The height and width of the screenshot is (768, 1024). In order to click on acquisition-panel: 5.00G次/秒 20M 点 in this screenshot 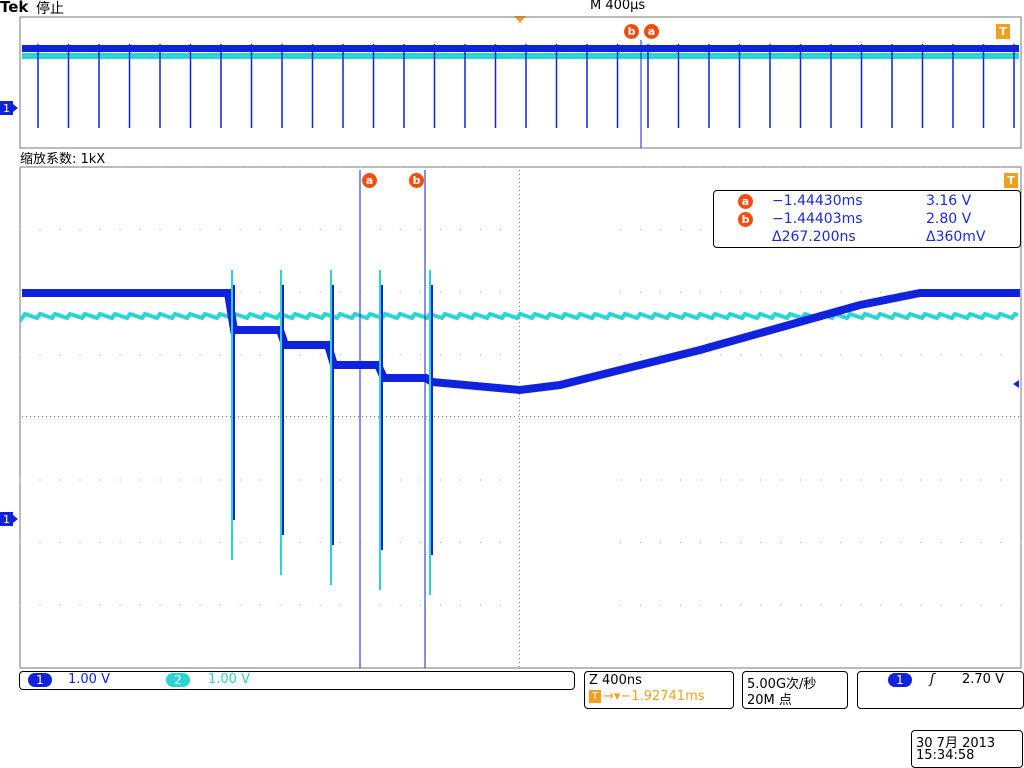, I will do `click(795, 690)`.